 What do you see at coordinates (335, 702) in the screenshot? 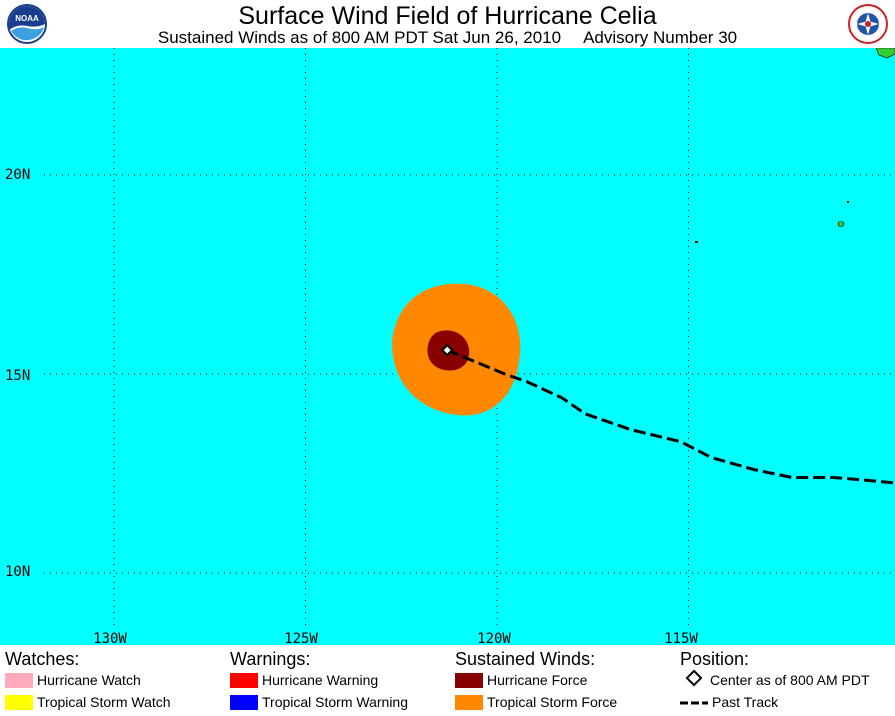
I see `tropical-storm-warning-label: Tropical Storm Warning` at bounding box center [335, 702].